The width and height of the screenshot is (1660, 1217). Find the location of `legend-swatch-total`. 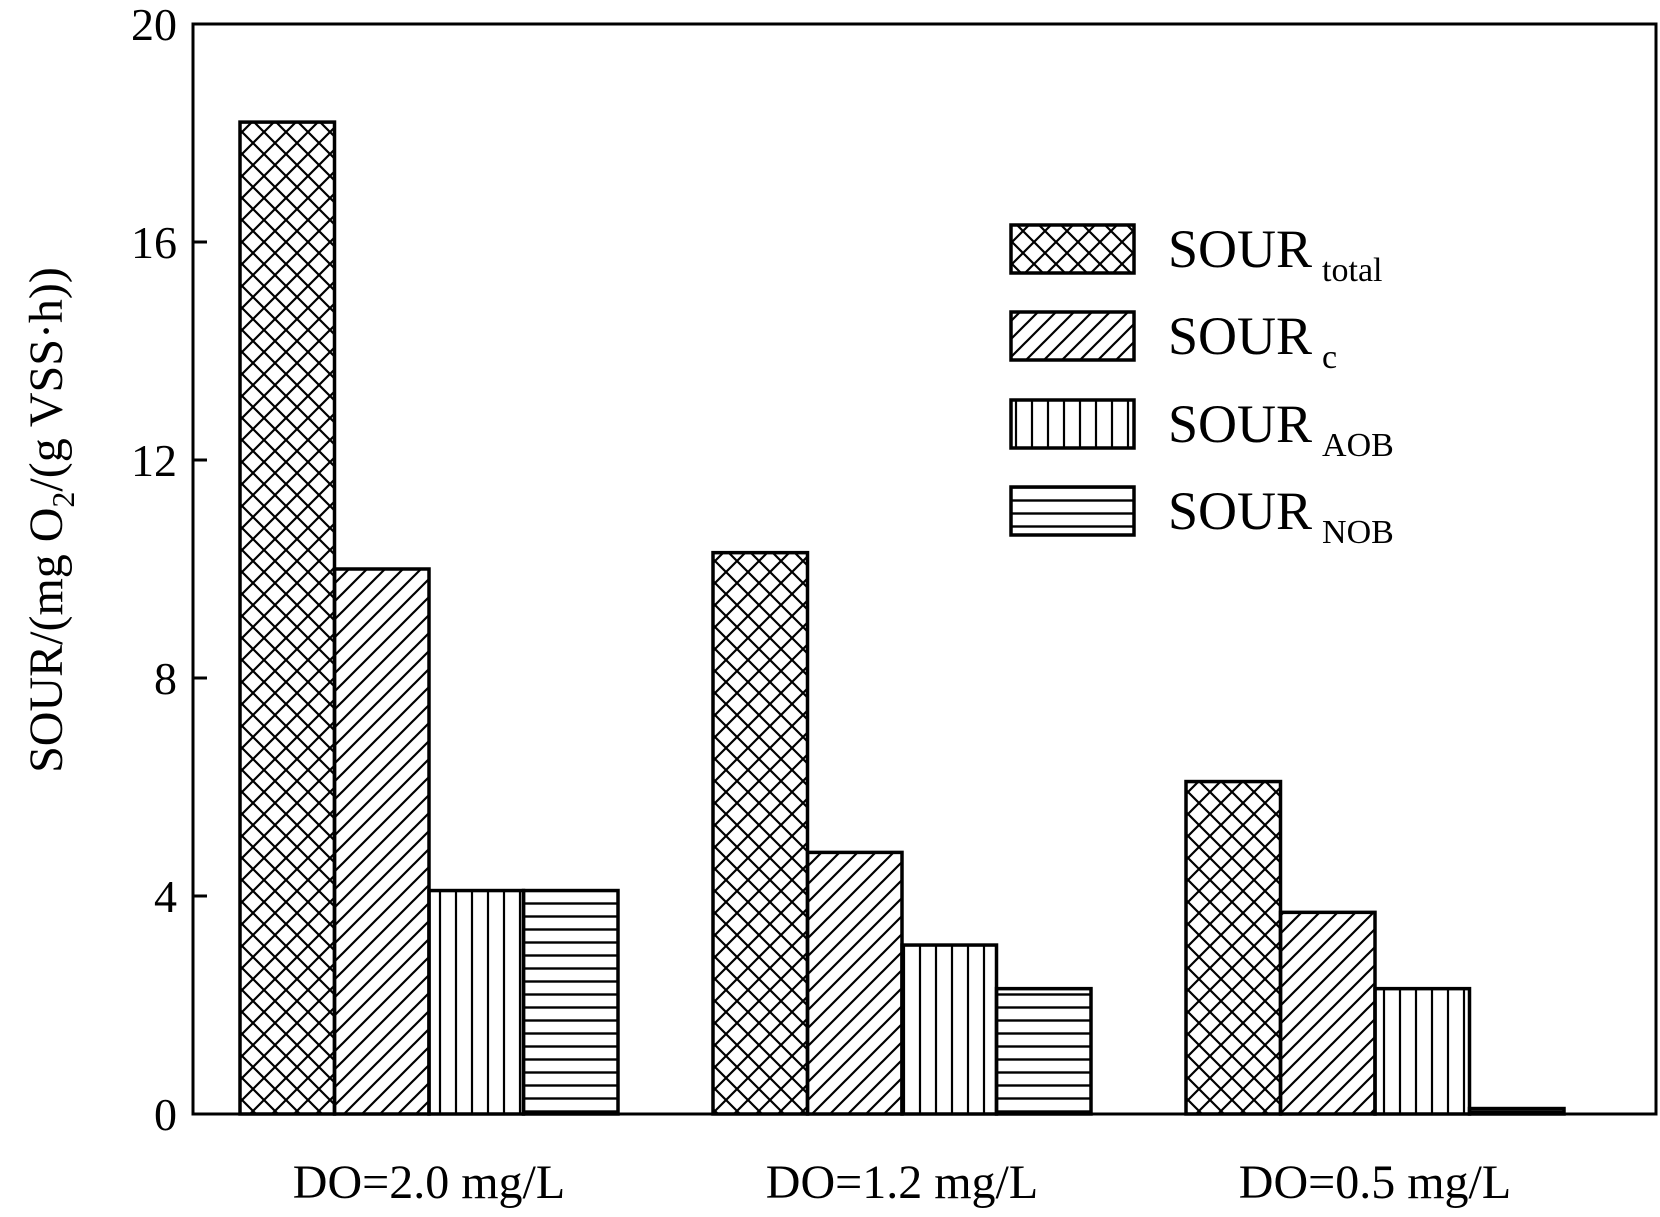

legend-swatch-total is located at coordinates (1072, 249).